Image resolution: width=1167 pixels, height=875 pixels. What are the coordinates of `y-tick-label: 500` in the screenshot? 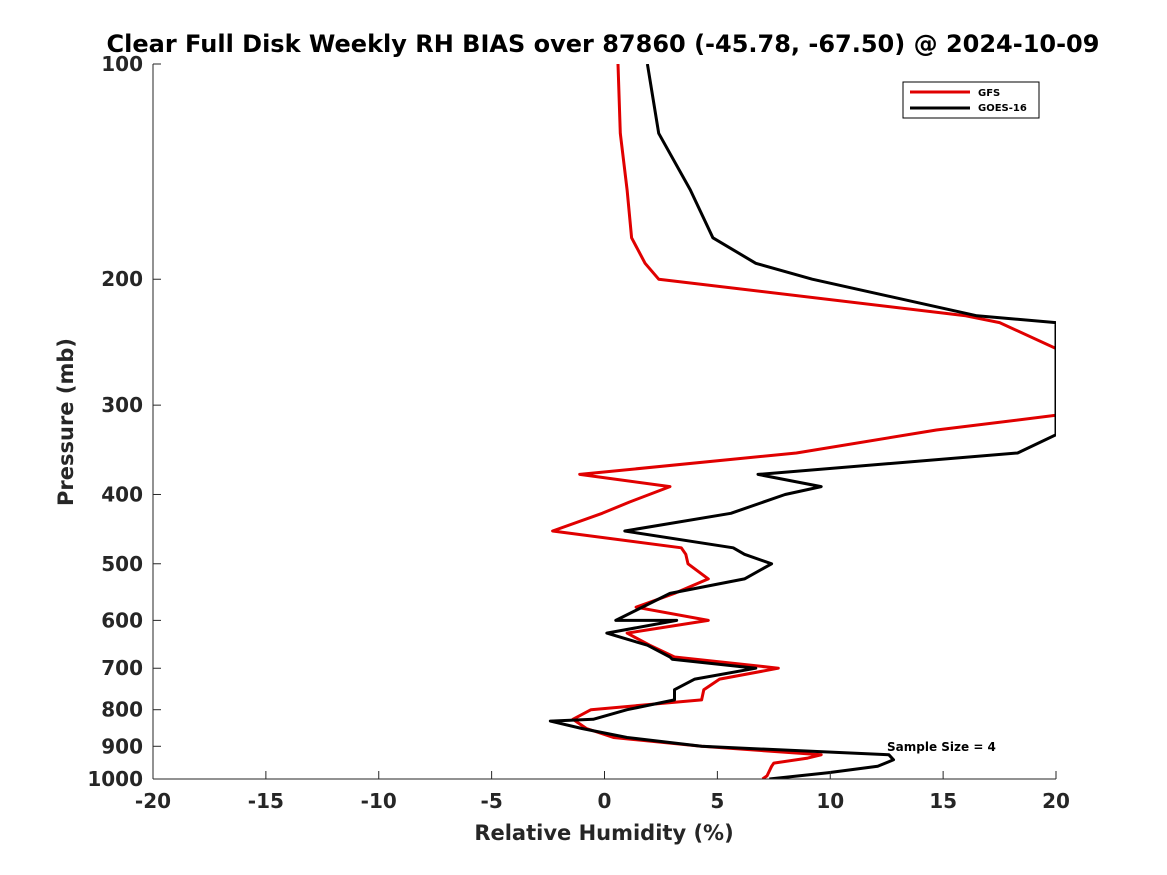 It's located at (122, 564).